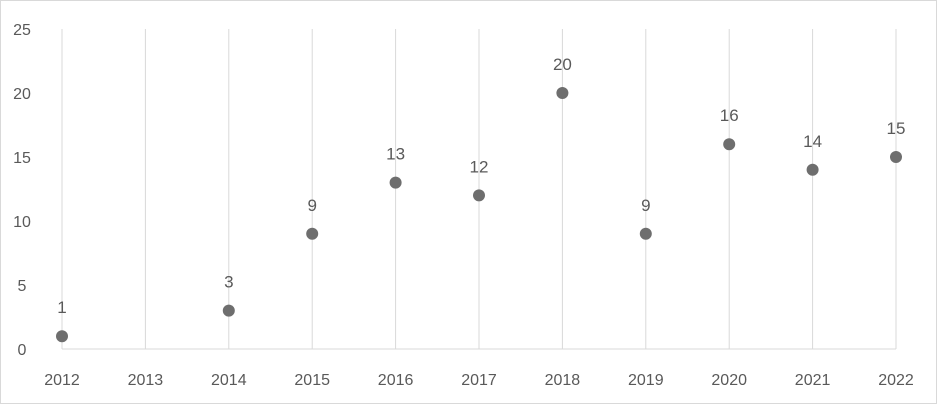  What do you see at coordinates (646, 380) in the screenshot?
I see `x-tick-label: 2019` at bounding box center [646, 380].